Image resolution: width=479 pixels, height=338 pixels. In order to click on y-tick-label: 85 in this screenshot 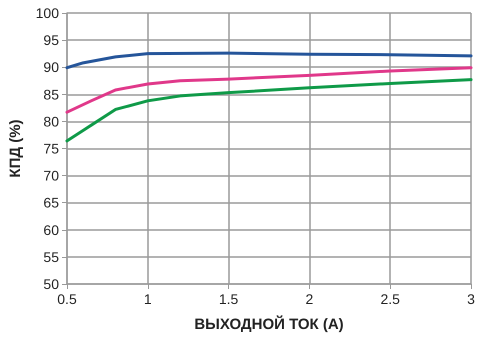, I will do `click(51, 94)`.